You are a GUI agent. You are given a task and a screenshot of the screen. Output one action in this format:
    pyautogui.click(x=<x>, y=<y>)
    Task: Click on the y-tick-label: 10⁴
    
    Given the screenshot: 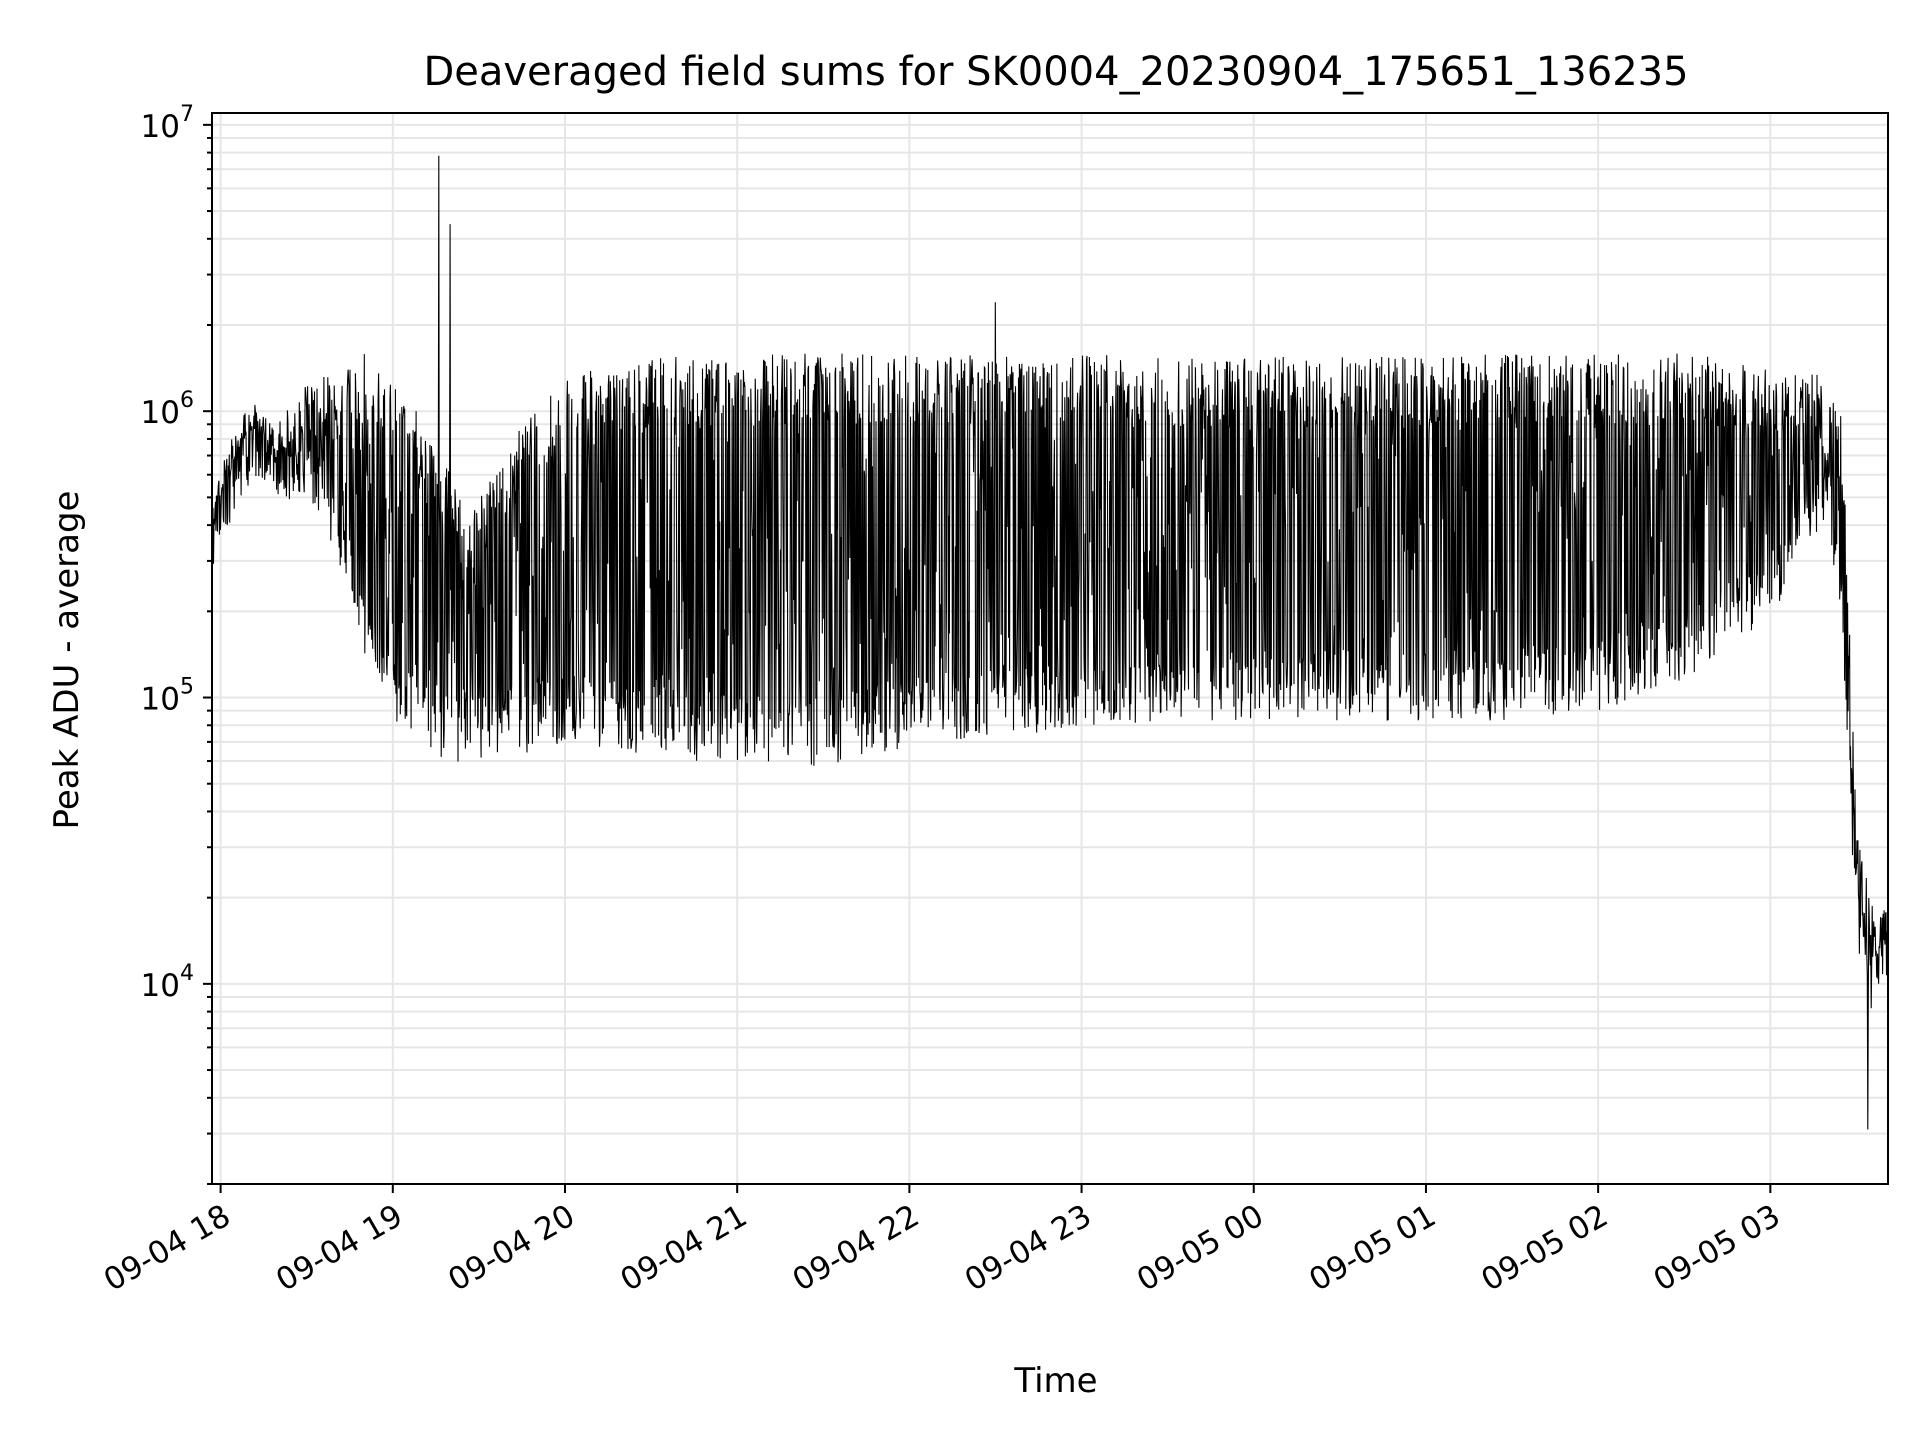 What is the action you would take?
    pyautogui.click(x=167, y=982)
    